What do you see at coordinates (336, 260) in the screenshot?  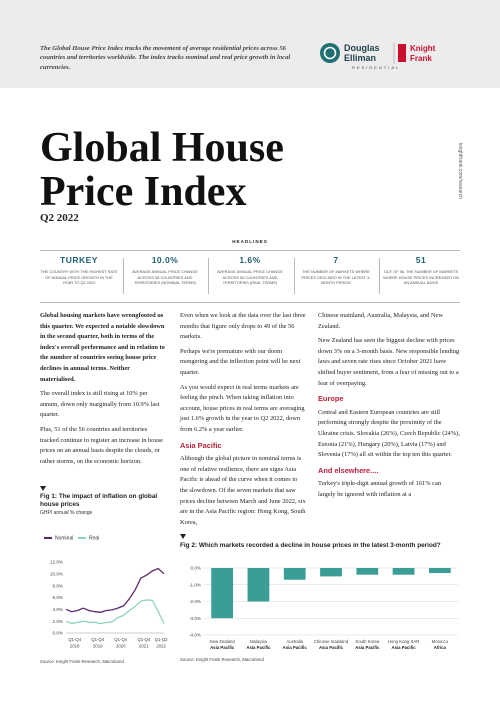 I see `headline-value: 7` at bounding box center [336, 260].